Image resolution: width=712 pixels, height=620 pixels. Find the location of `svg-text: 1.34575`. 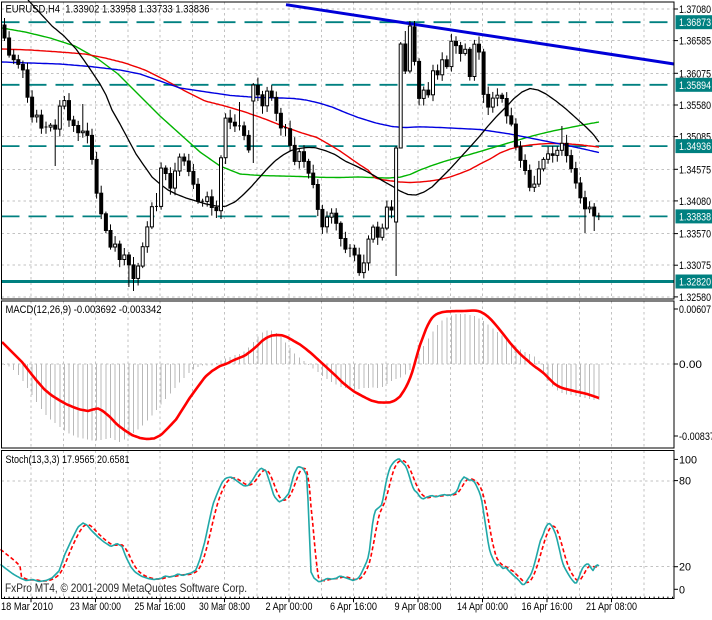

svg-text: 1.34575 is located at coordinates (695, 170).